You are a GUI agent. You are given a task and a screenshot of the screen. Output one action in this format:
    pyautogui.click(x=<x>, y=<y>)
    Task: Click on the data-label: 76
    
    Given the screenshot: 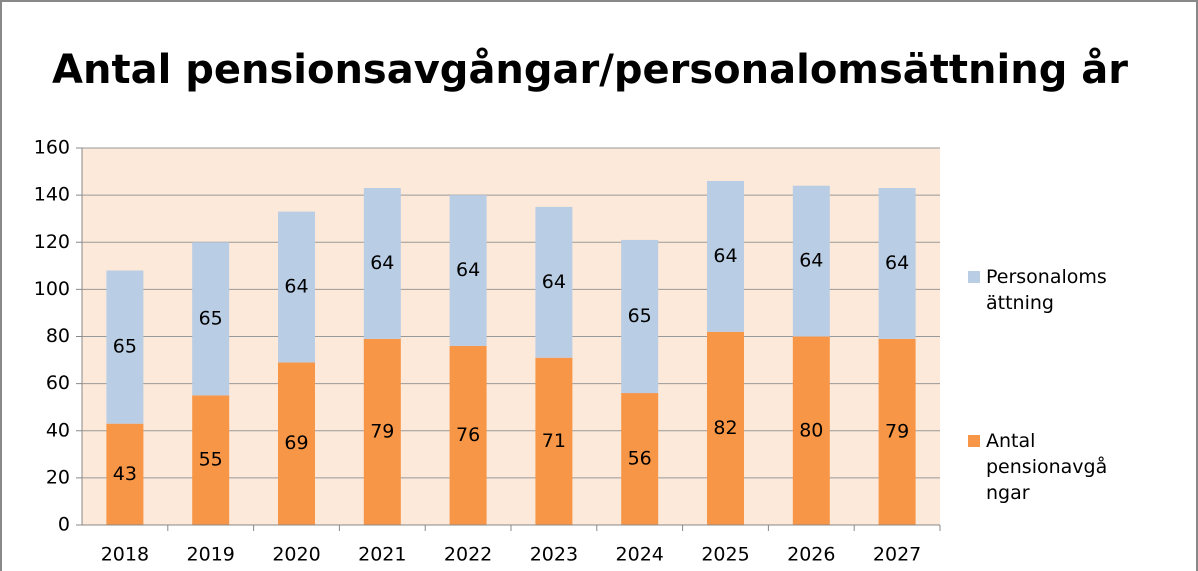 What is the action you would take?
    pyautogui.click(x=468, y=435)
    